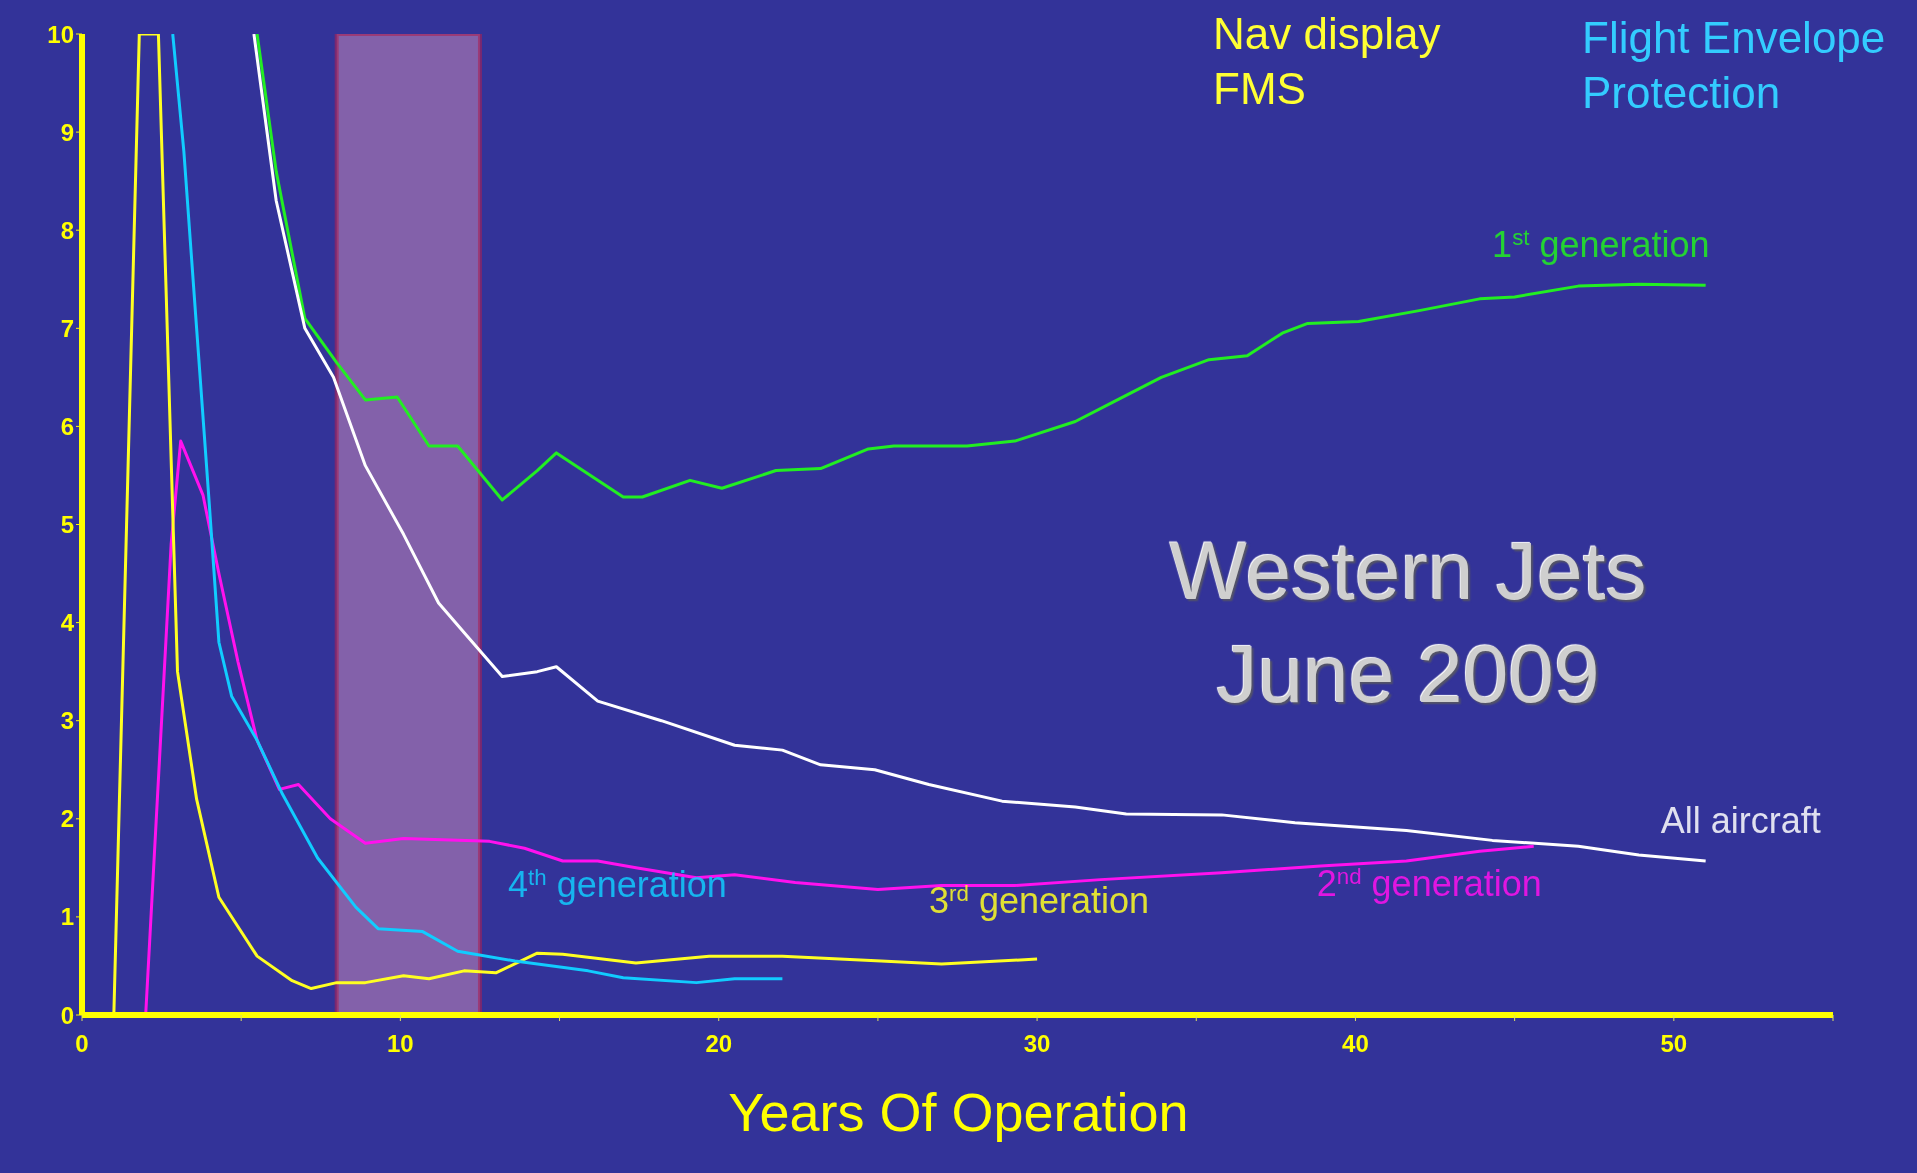 Image resolution: width=1917 pixels, height=1173 pixels. Describe the element at coordinates (67, 132) in the screenshot. I see `y-tick-label: 9` at that location.